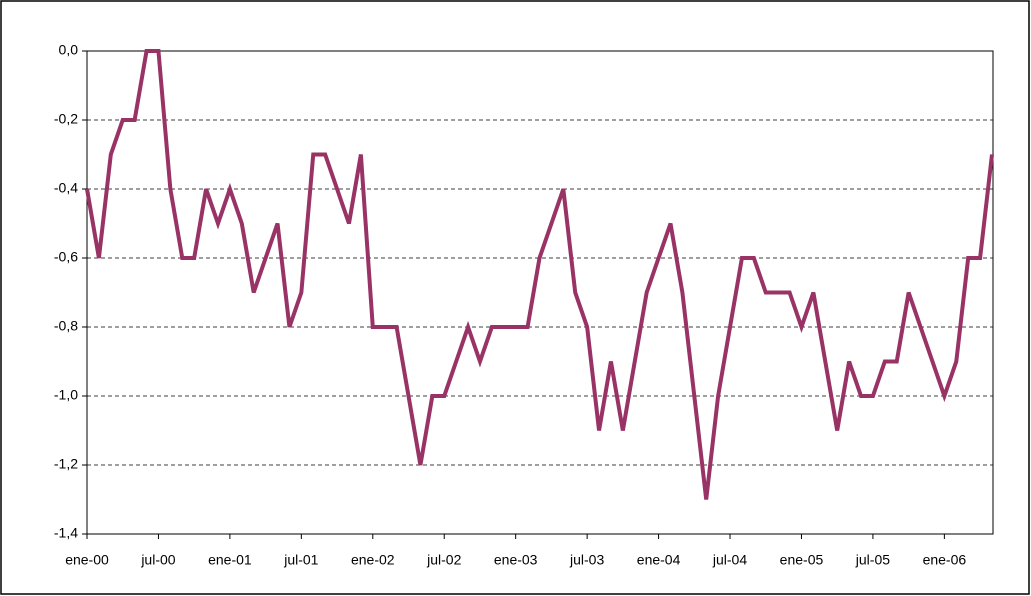  I want to click on x-tick-label: jul-03, so click(586, 560).